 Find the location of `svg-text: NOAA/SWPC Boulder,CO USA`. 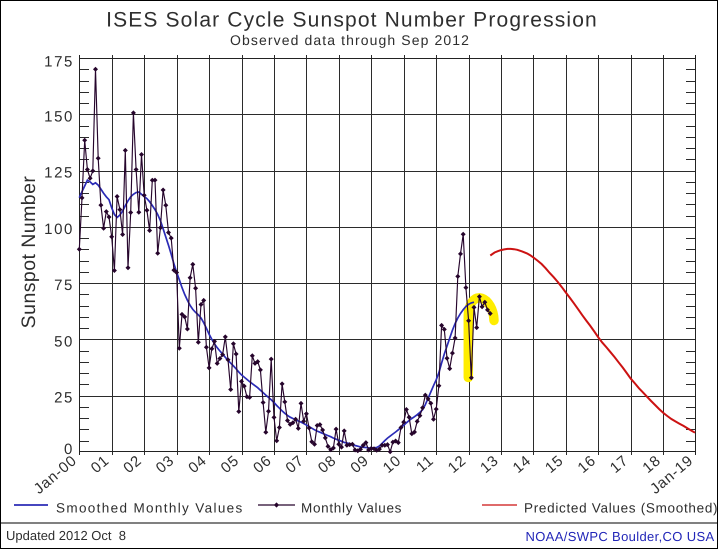

svg-text: NOAA/SWPC Boulder,CO USA is located at coordinates (619, 536).